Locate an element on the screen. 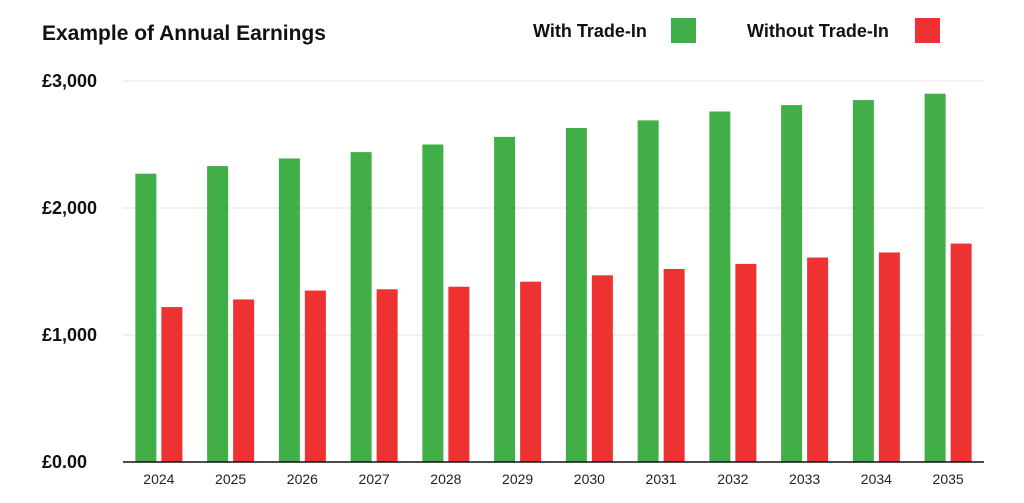 The width and height of the screenshot is (1024, 503). chart-title: Example of Annual Earnings is located at coordinates (184, 33).